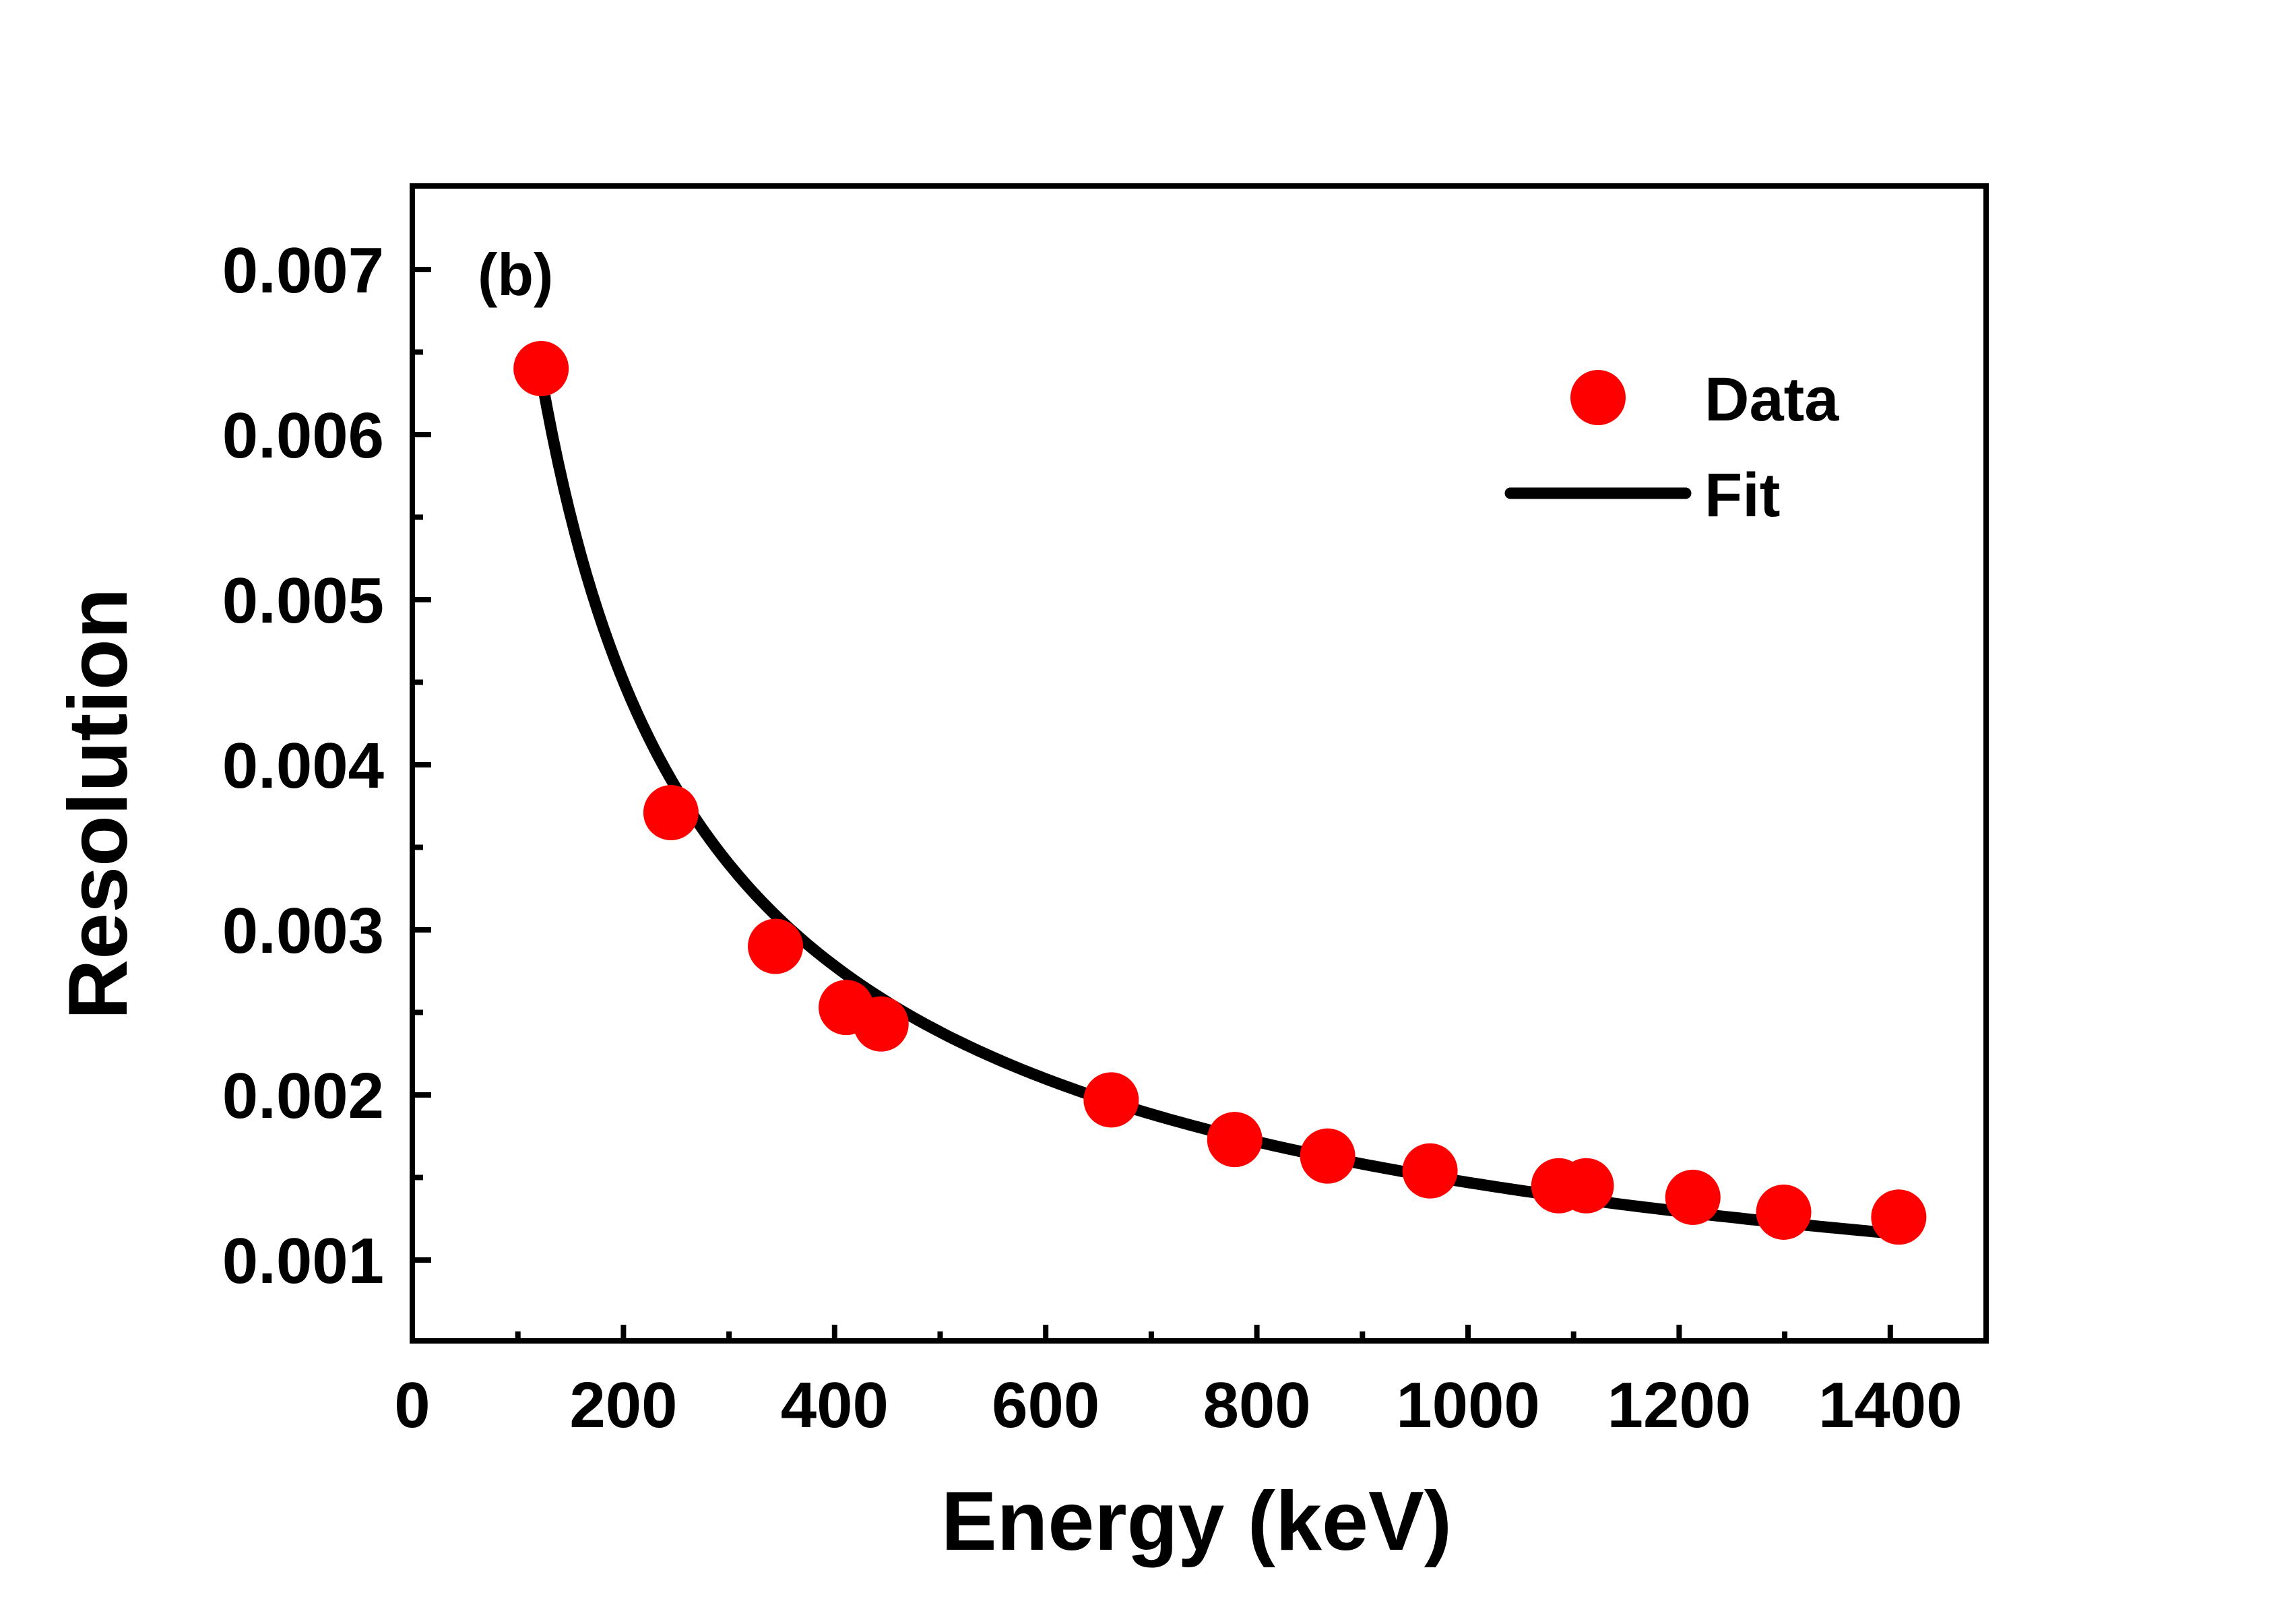 This screenshot has height=1603, width=2296. What do you see at coordinates (1045, 1405) in the screenshot?
I see `x-tick-label: 600` at bounding box center [1045, 1405].